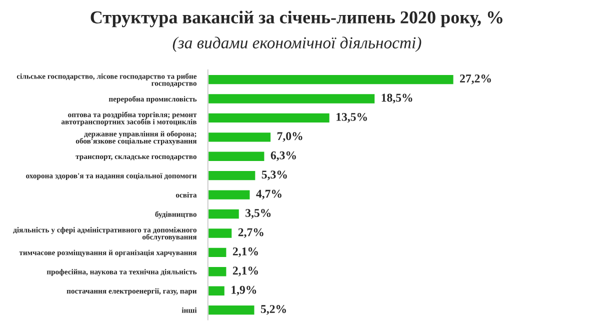 This screenshot has width=594, height=333. I want to click on data-label: 3,5%, so click(258, 214).